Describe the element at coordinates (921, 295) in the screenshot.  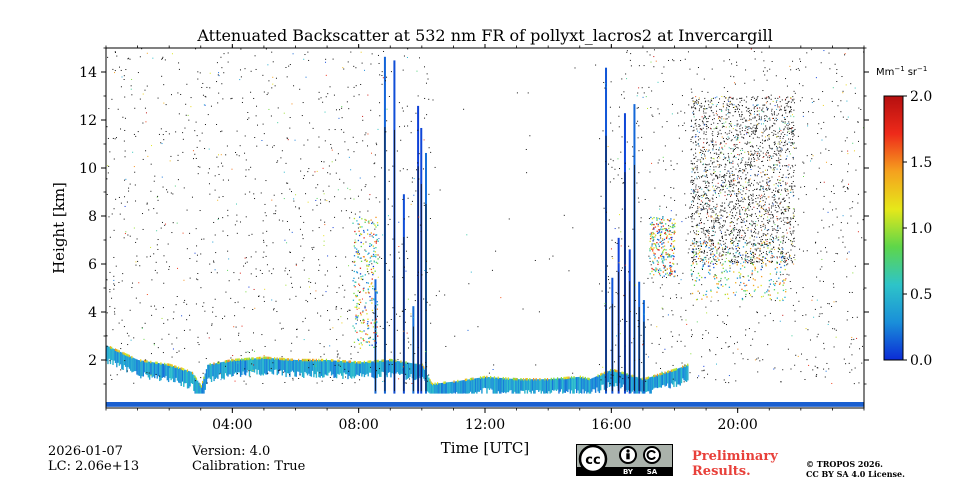
I see `colorbar-tick-label: 0.5` at that location.